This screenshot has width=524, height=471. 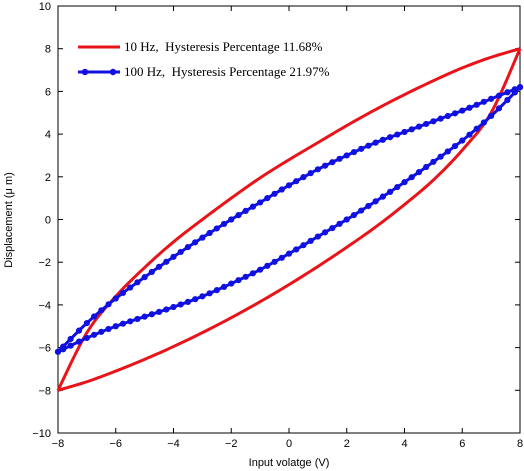 What do you see at coordinates (44, 391) in the screenshot?
I see `y-tick-label: −8` at bounding box center [44, 391].